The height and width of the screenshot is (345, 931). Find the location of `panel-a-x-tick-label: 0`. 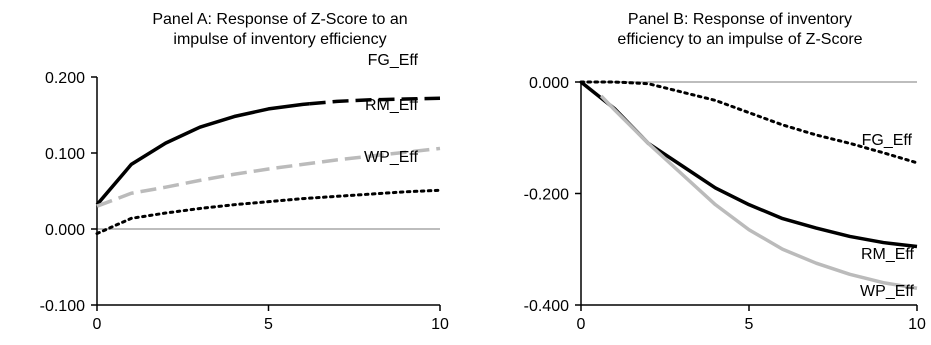

panel-a-x-tick-label: 0 is located at coordinates (97, 324).